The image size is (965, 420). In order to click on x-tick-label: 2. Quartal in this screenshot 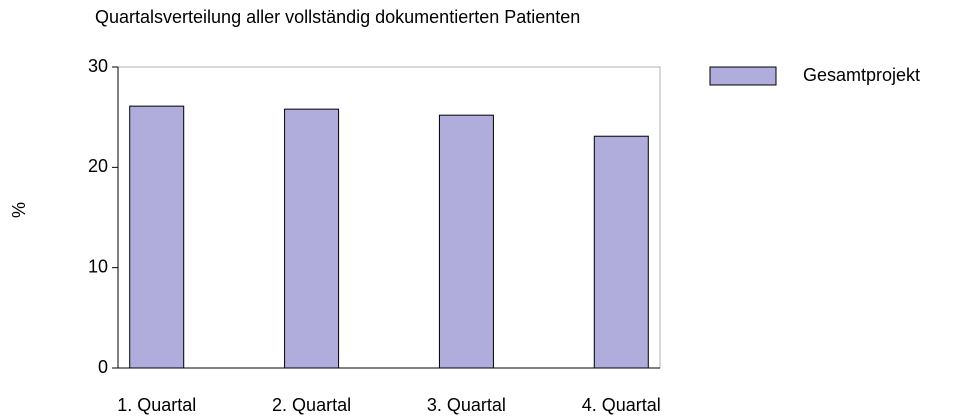, I will do `click(311, 405)`.